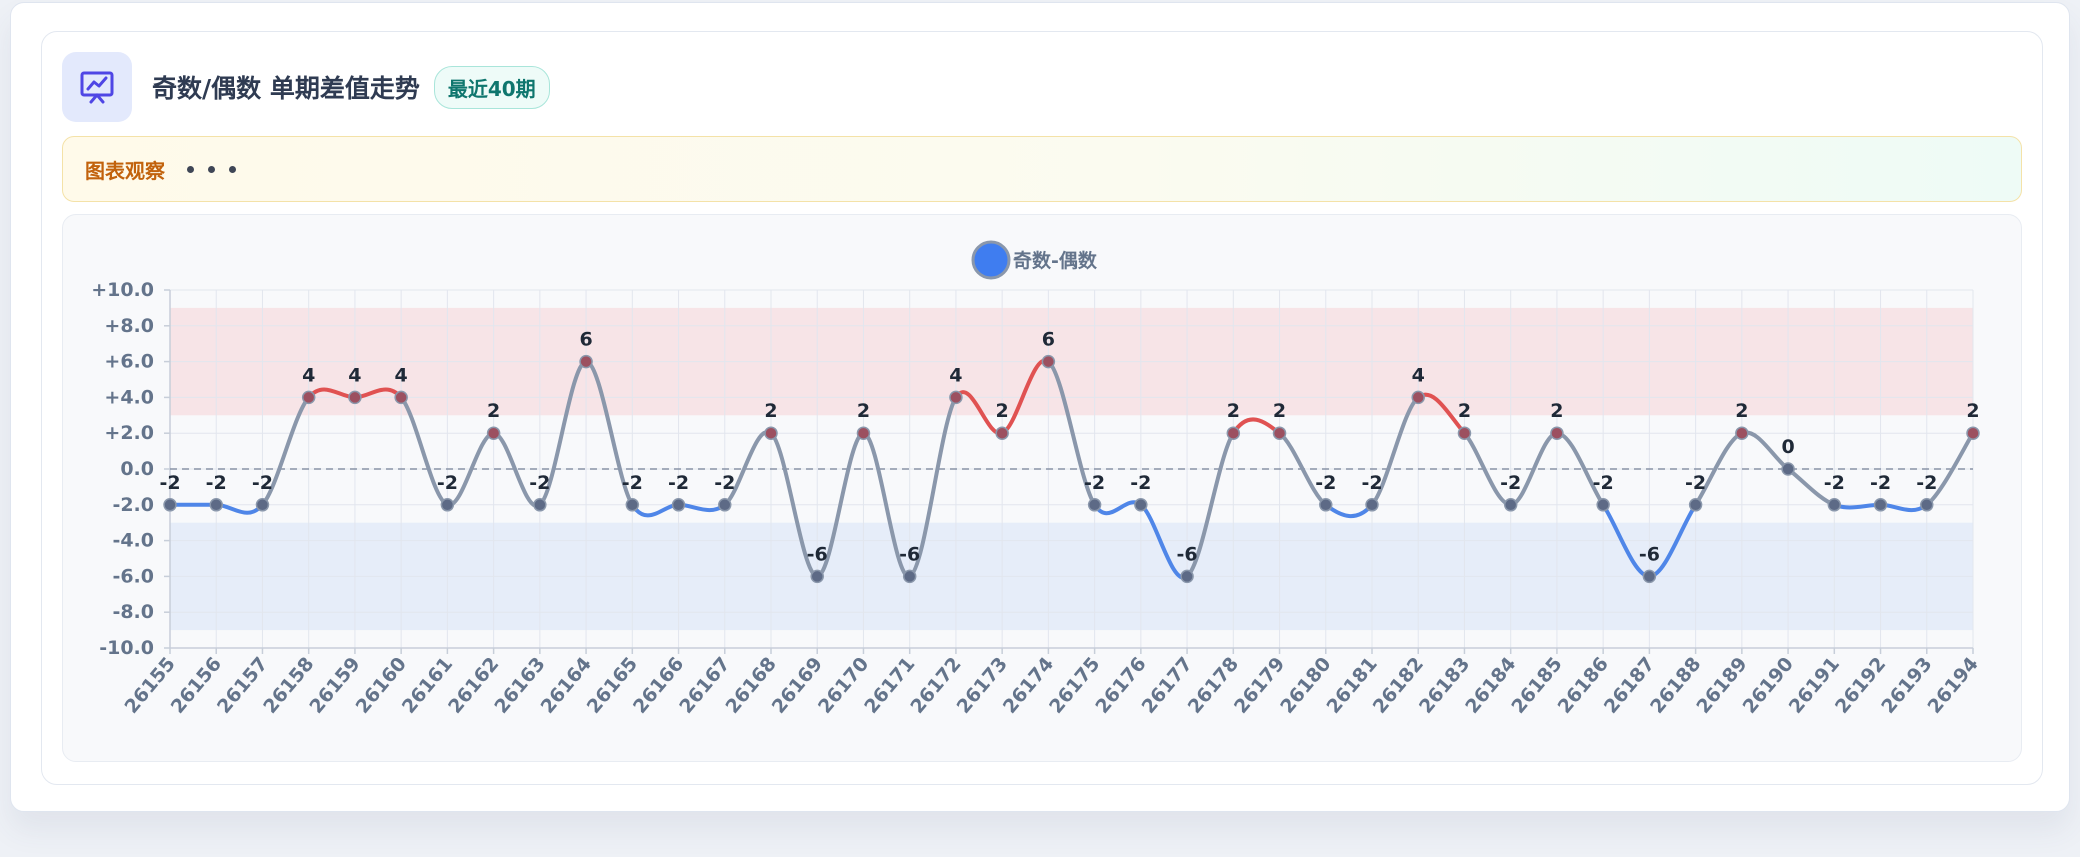 The height and width of the screenshot is (857, 2080). What do you see at coordinates (1952, 685) in the screenshot?
I see `x-tick-label: 26194` at bounding box center [1952, 685].